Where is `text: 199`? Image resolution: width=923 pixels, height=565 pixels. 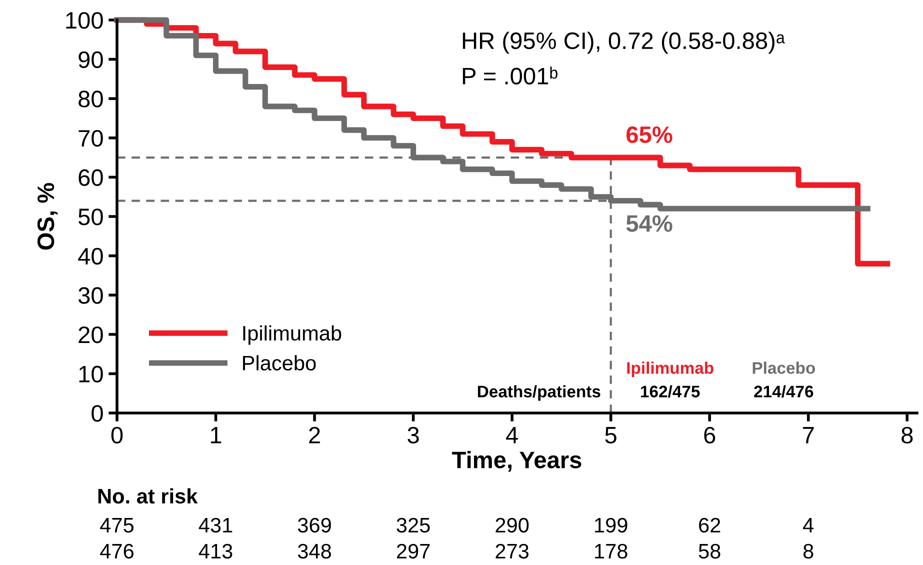 text: 199 is located at coordinates (611, 525).